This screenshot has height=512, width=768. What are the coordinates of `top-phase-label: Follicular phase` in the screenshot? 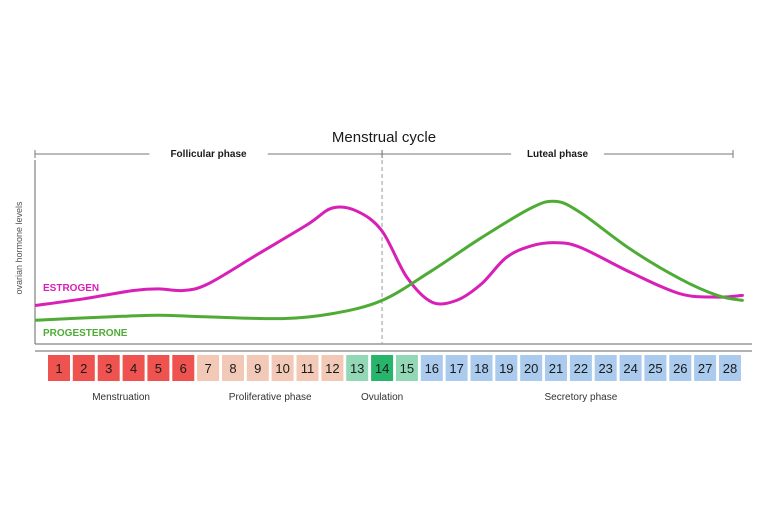 It's located at (208, 154).